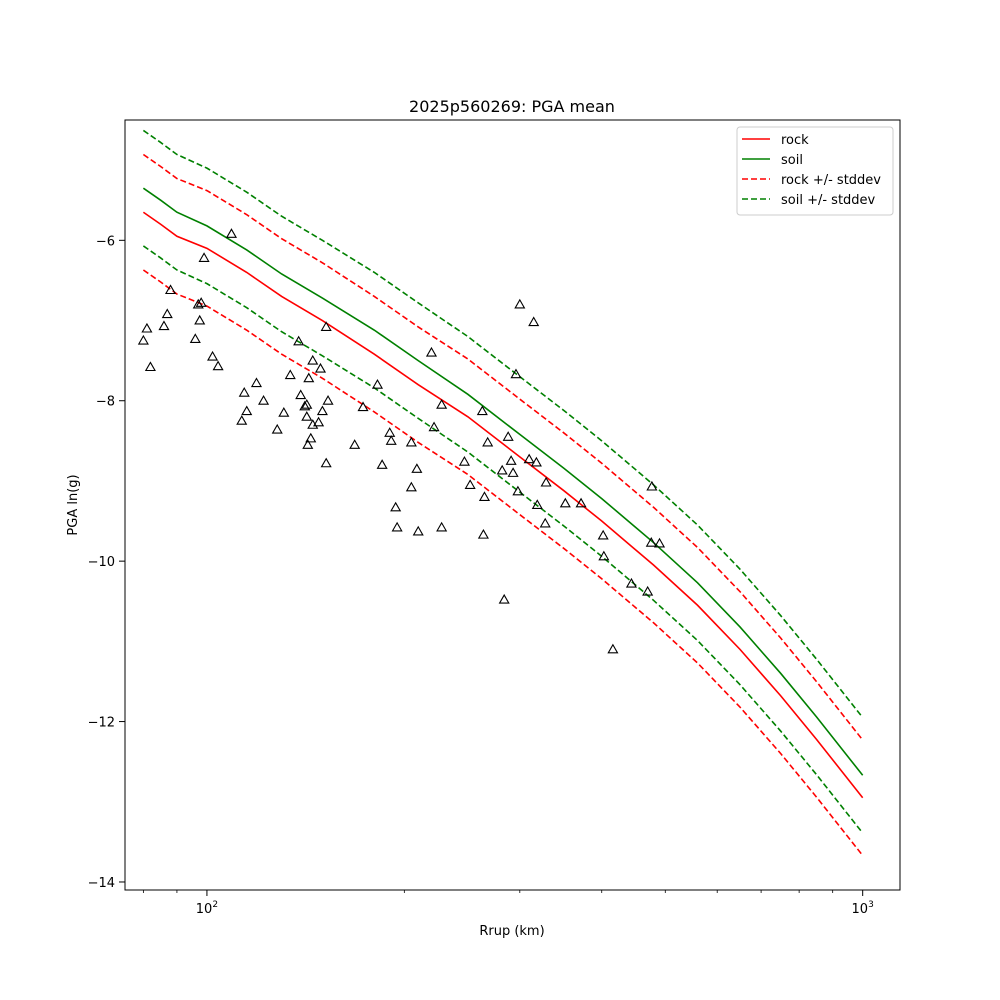 This screenshot has width=1000, height=1000. I want to click on chart-title: 2025p560269: PGA mean, so click(512, 106).